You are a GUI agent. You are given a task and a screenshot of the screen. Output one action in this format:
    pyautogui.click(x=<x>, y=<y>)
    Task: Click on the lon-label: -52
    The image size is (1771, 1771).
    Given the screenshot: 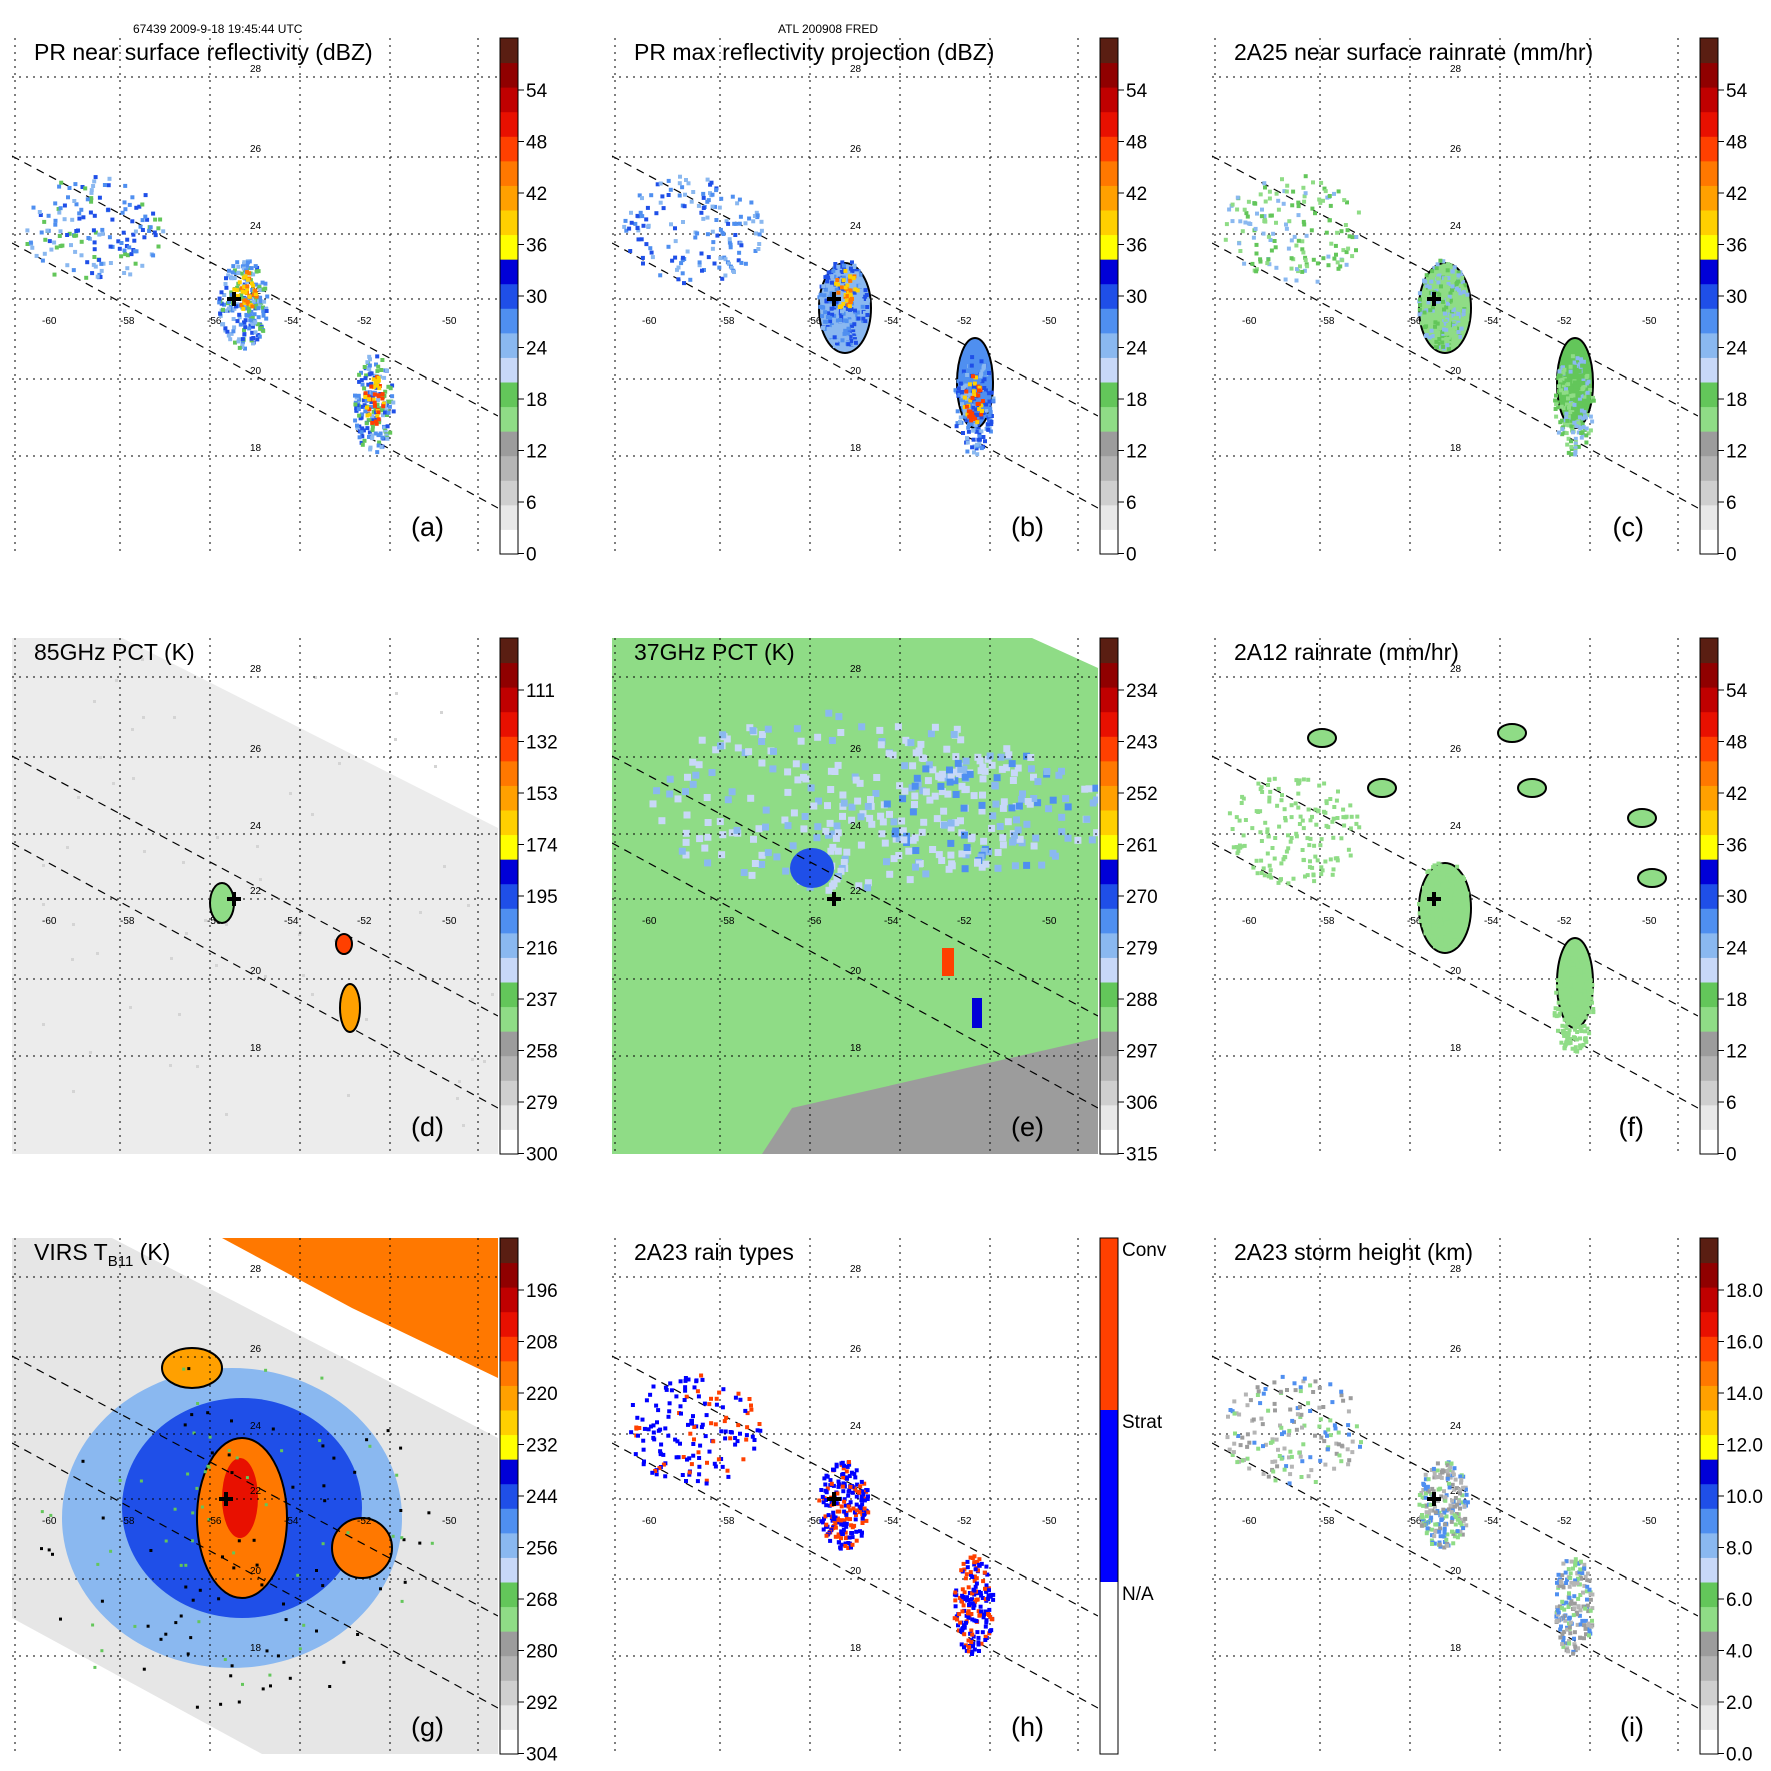 What is the action you would take?
    pyautogui.click(x=964, y=1521)
    